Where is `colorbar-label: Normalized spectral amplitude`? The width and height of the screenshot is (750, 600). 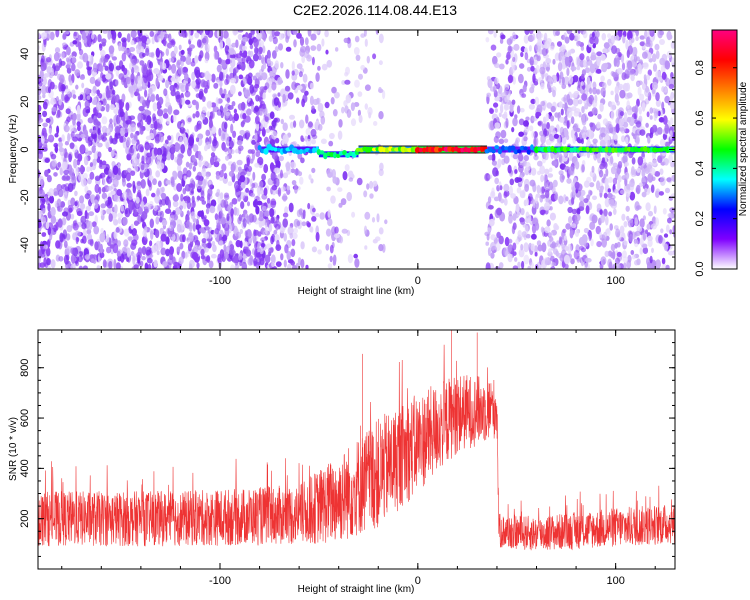
colorbar-label: Normalized spectral amplitude is located at coordinates (743, 148).